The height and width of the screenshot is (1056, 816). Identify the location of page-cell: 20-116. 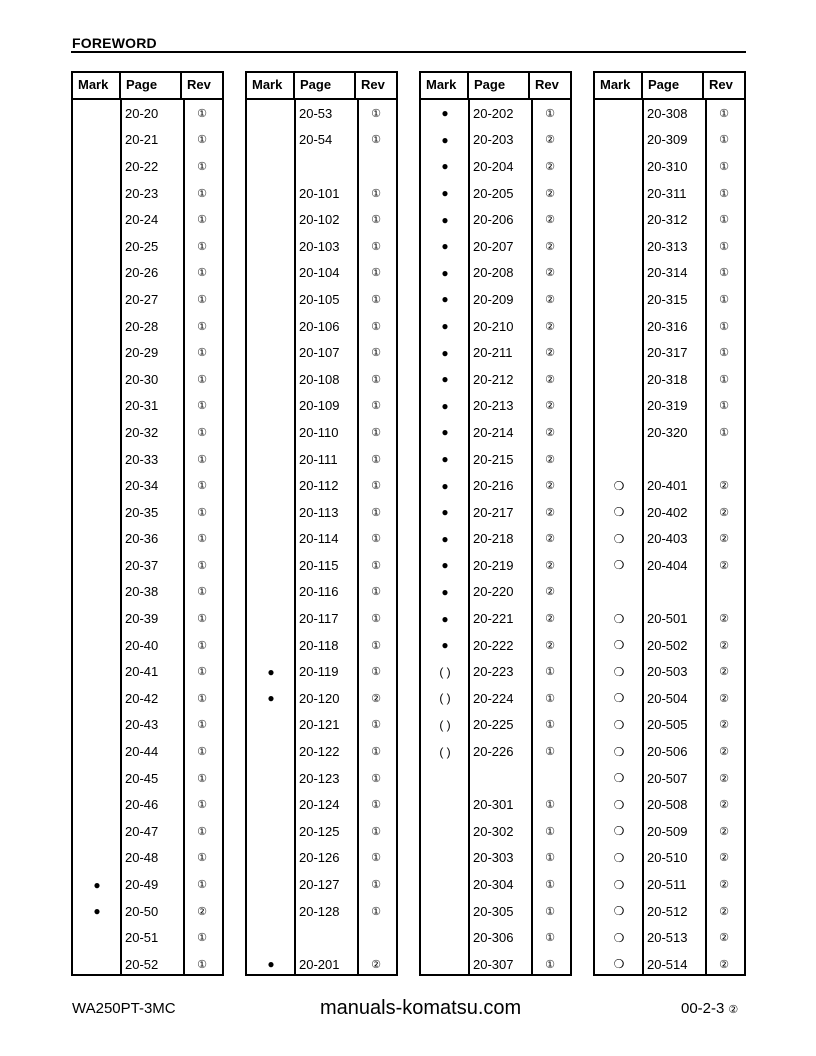
(319, 592).